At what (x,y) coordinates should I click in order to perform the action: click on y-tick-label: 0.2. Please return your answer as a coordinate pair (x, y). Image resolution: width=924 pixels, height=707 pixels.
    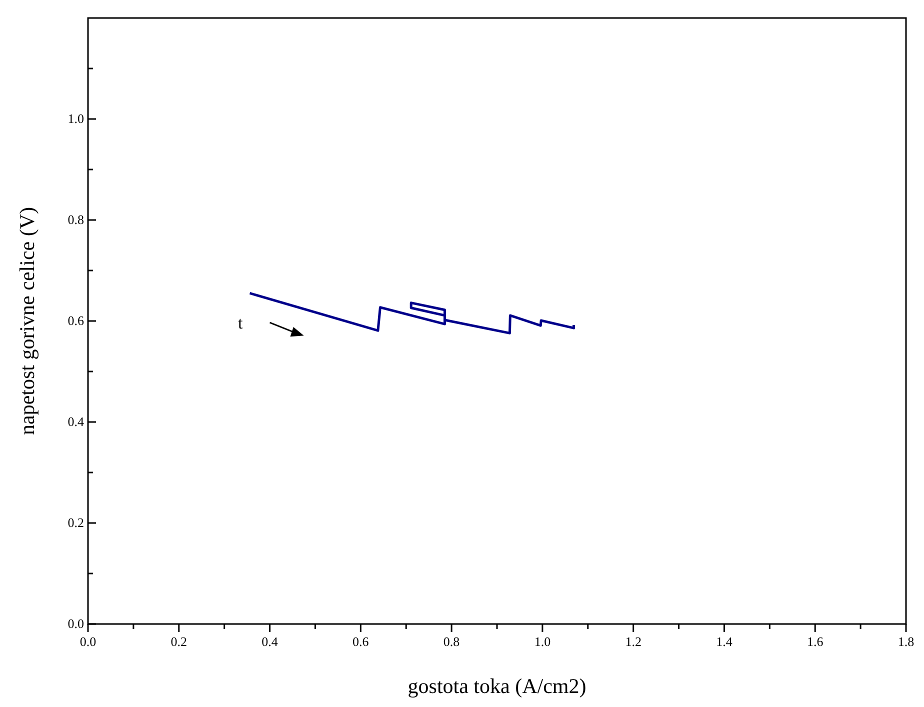
    Looking at the image, I should click on (76, 522).